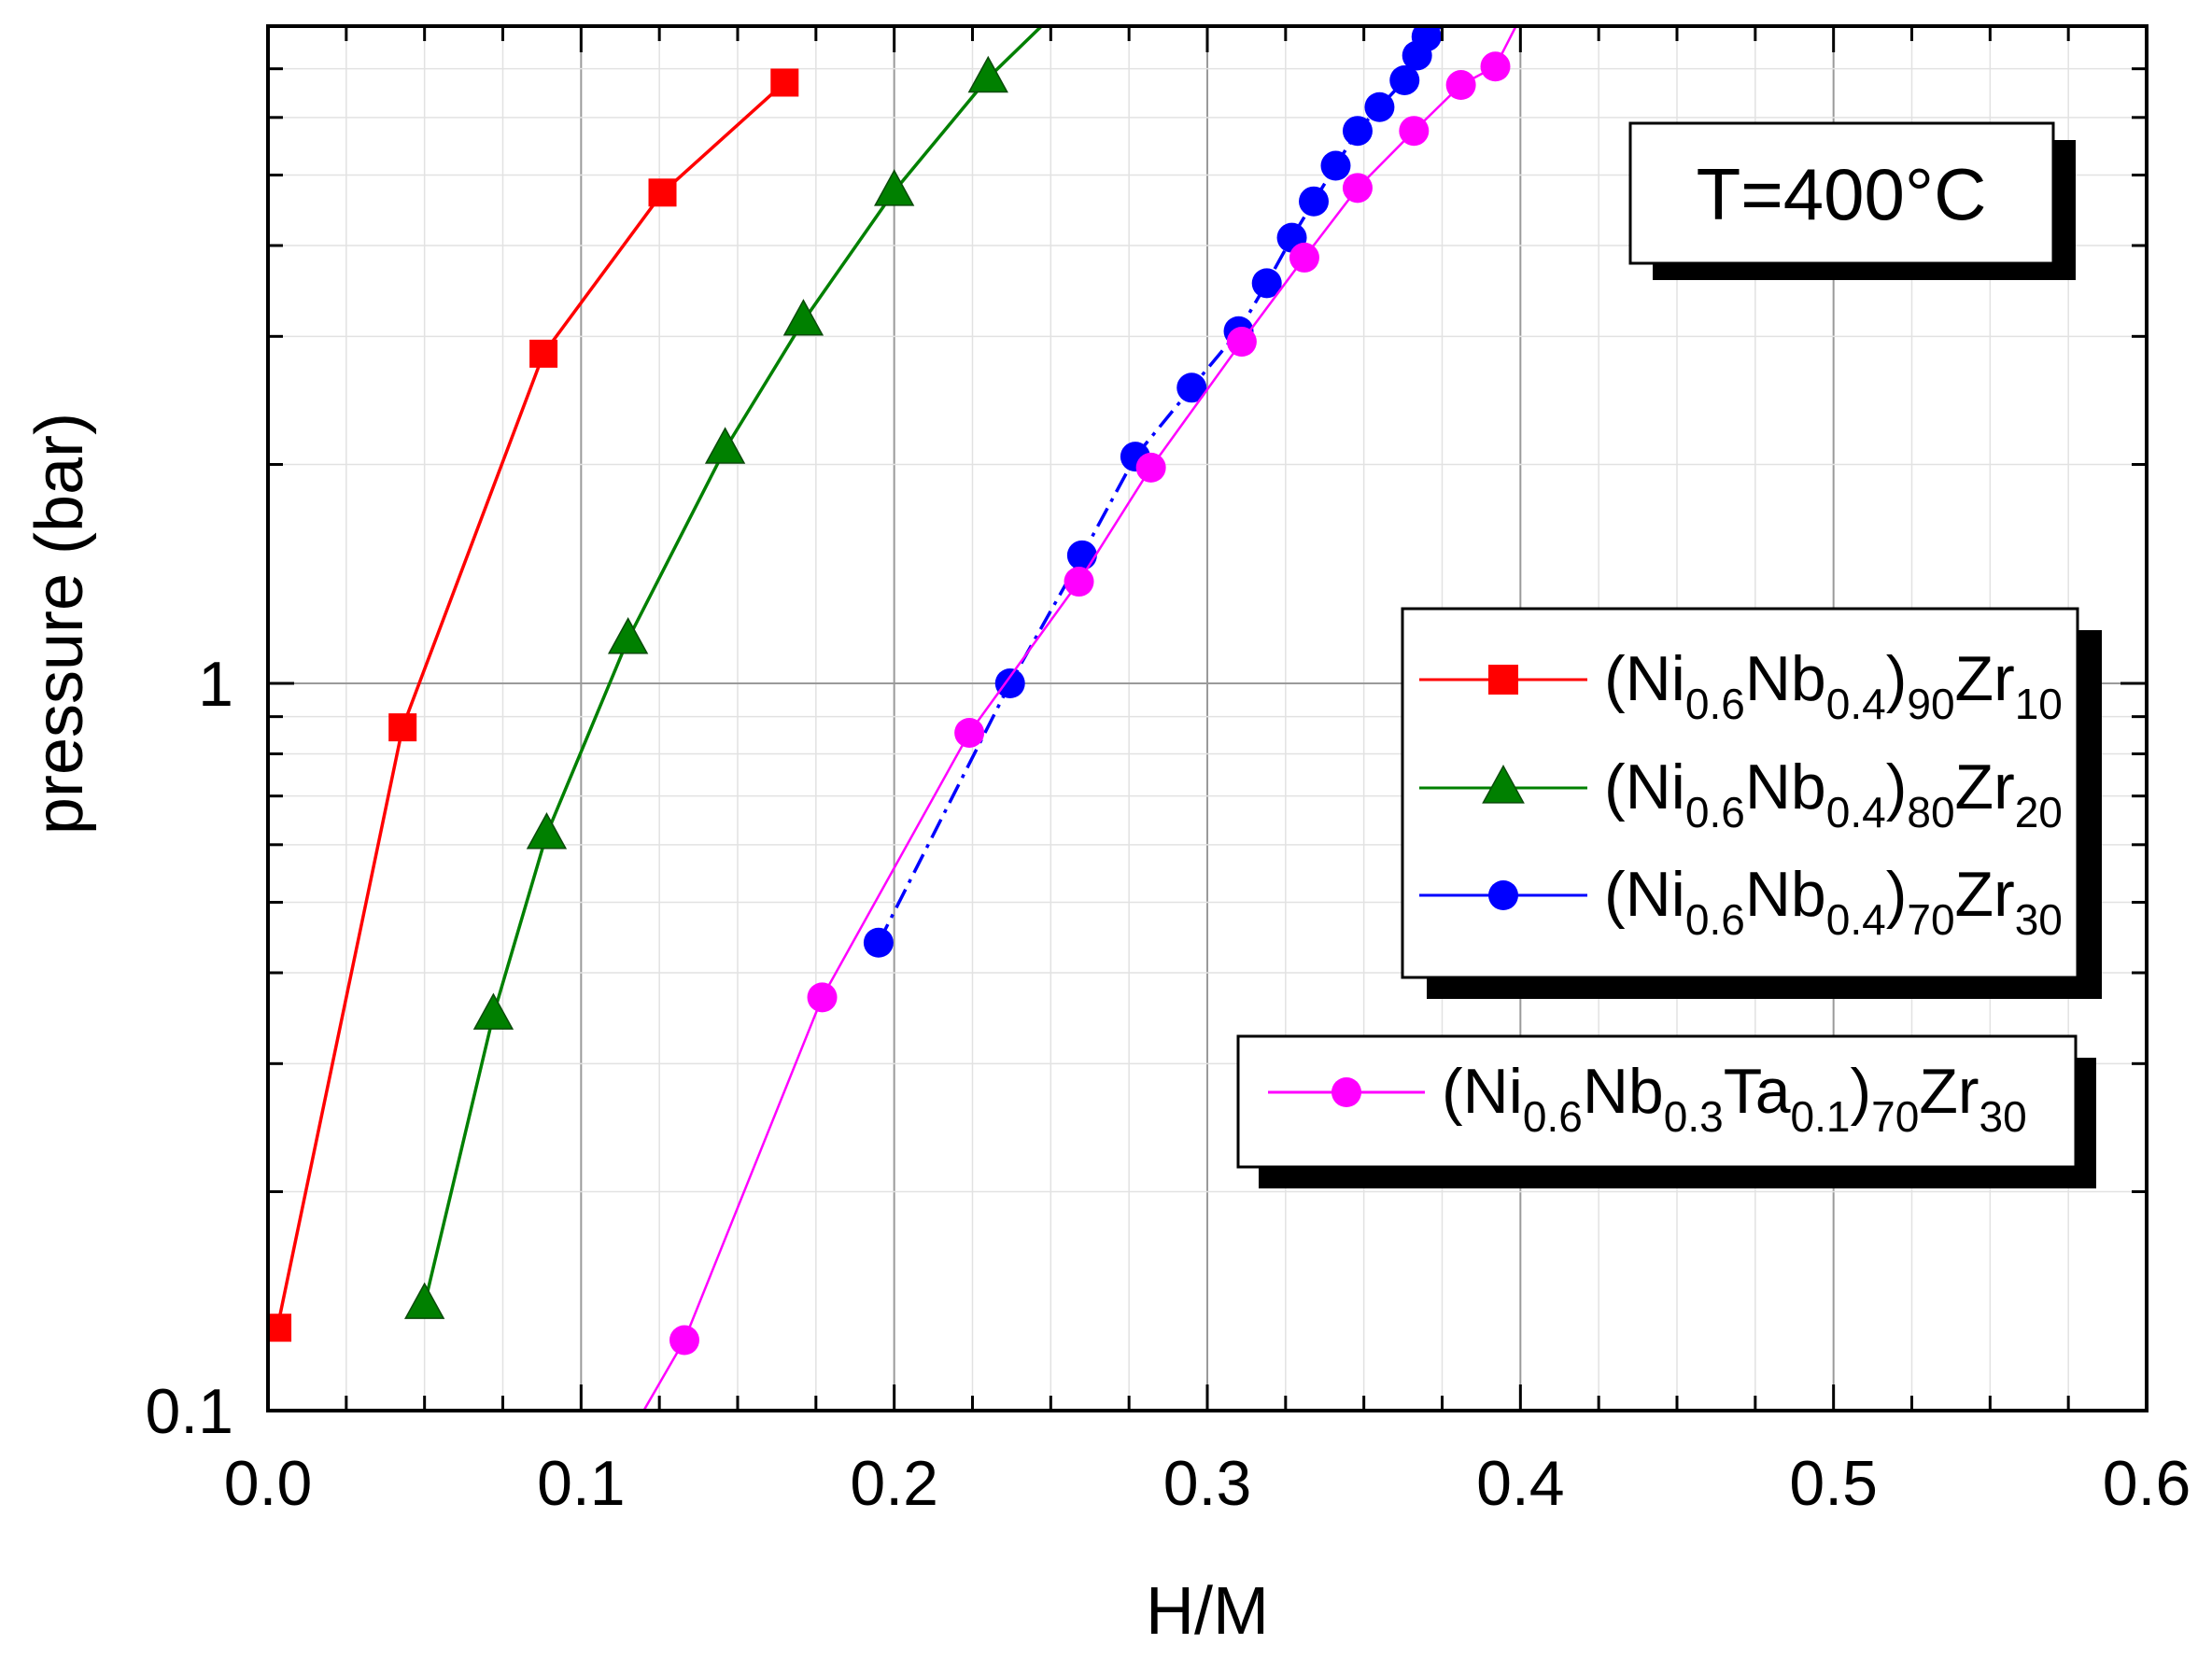  Describe the element at coordinates (1833, 901) in the screenshot. I see `legend-label: (Ni0.6Nb0.4)70Zr30` at that location.